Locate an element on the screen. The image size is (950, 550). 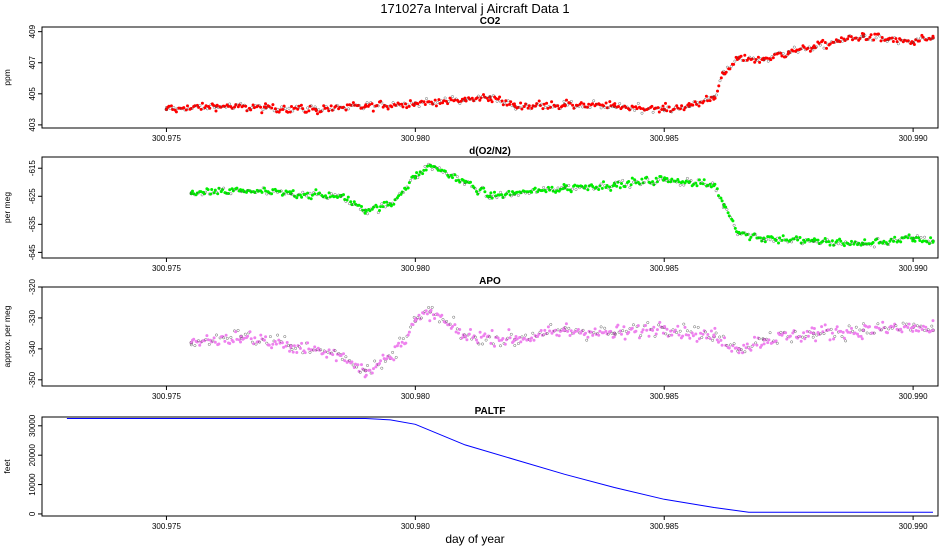
y-axis-label: ppm is located at coordinates (7, 77).